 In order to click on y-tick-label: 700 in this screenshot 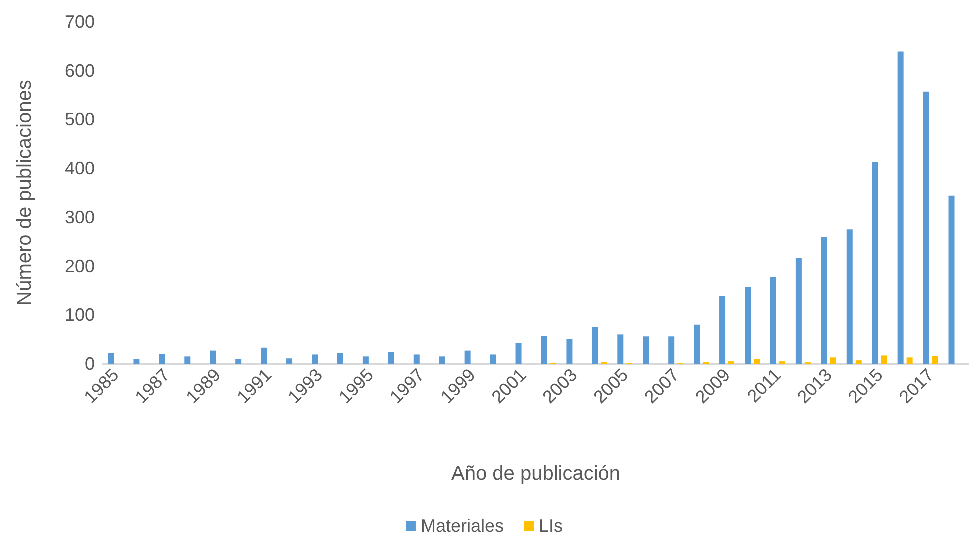, I will do `click(79, 22)`.